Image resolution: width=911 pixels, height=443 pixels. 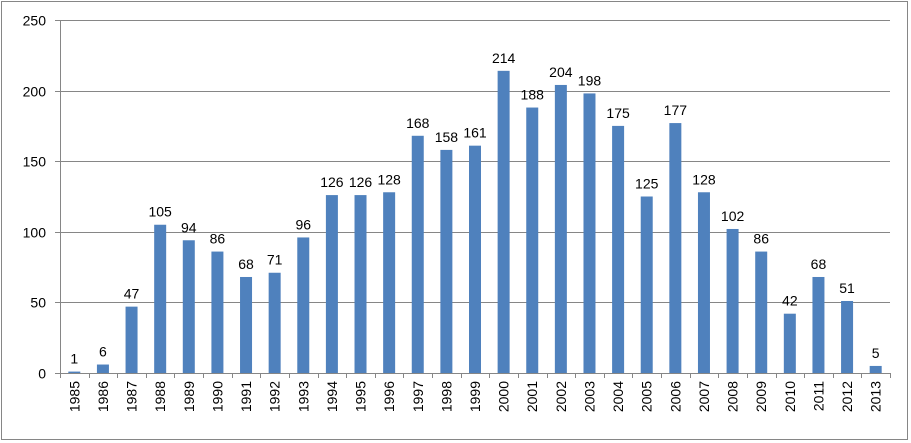 I want to click on bar-1995, so click(x=360, y=284).